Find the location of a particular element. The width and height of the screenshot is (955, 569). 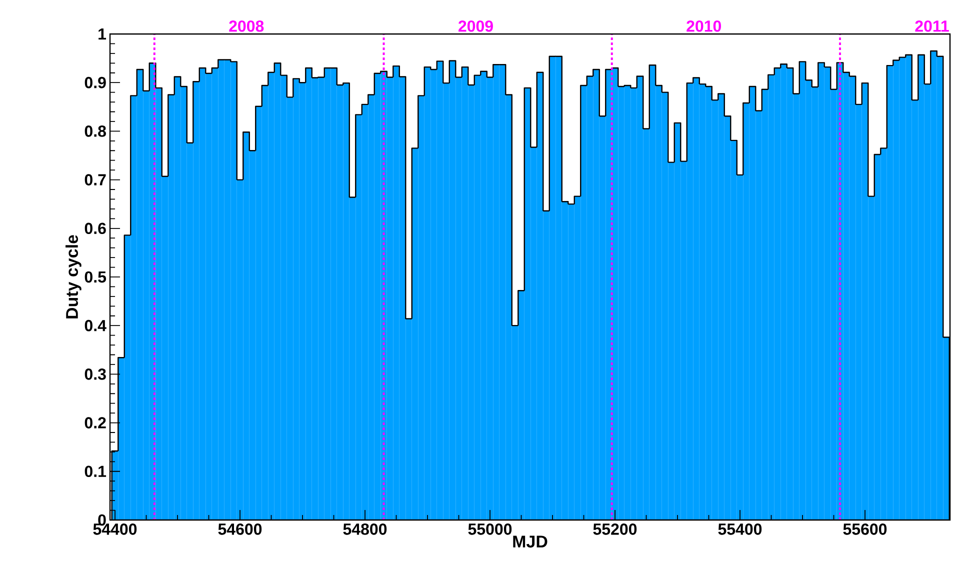

y-tick-label: 0.4 is located at coordinates (95, 326).